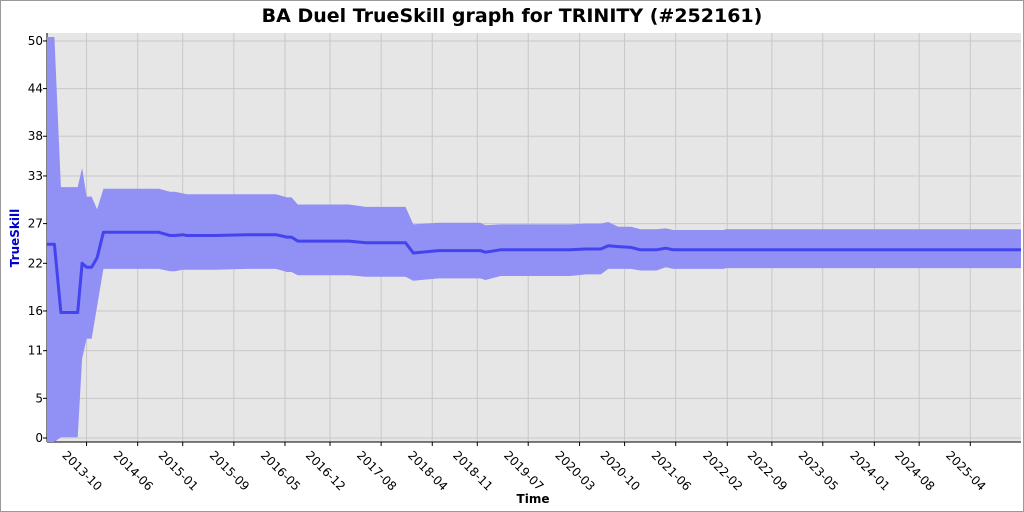 This screenshot has width=1024, height=512. Describe the element at coordinates (35, 239) in the screenshot. I see `y-tick-labels: 0 5 11 16 22 27 33 38 44 50` at that location.